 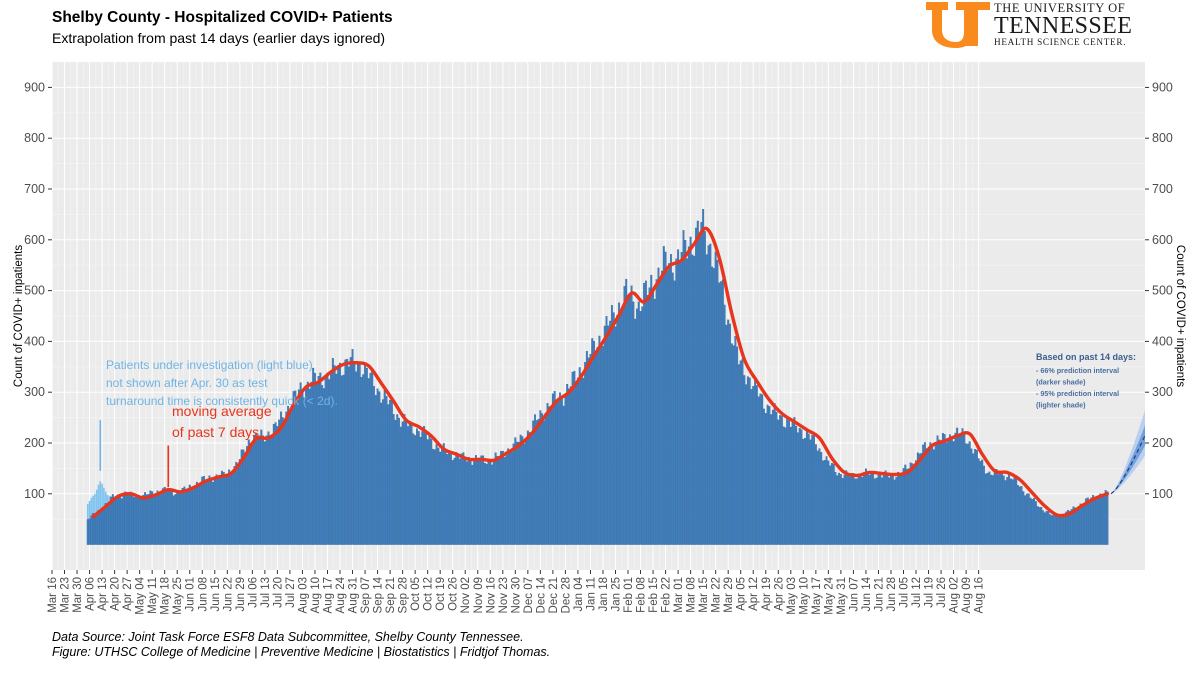 What do you see at coordinates (253, 592) in the screenshot?
I see `x-tick-label: Jul 06` at bounding box center [253, 592].